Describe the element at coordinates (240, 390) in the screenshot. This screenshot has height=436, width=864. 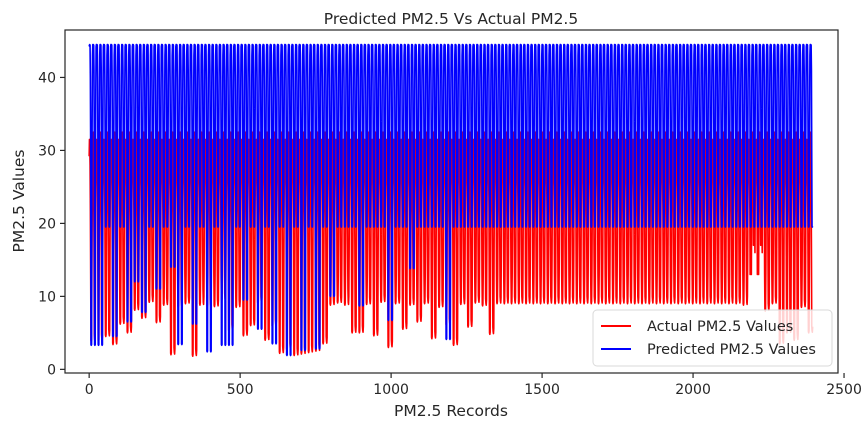
I see `x-tick-label: 500` at that location.